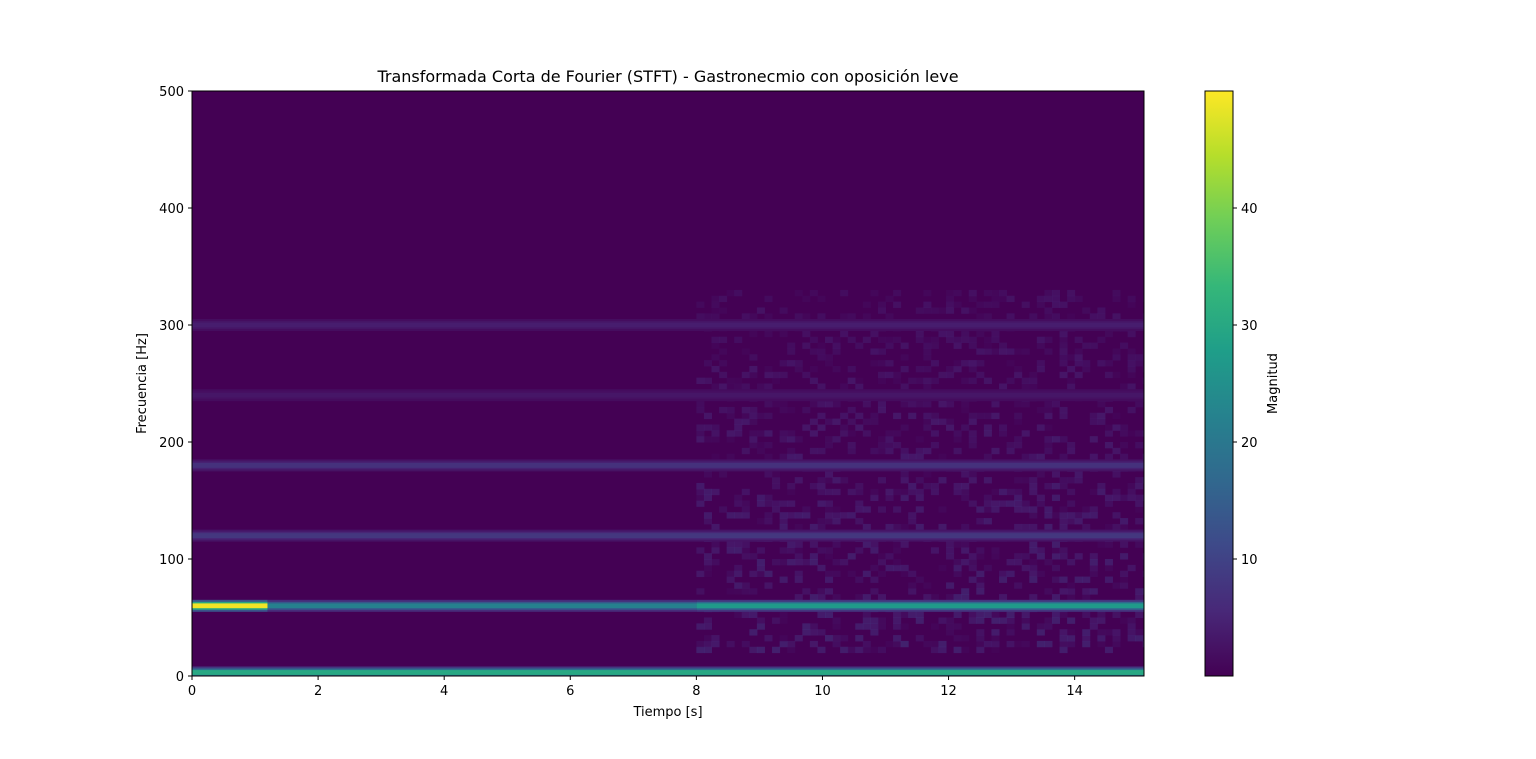  What do you see at coordinates (192, 691) in the screenshot?
I see `x-tick-label: 0` at bounding box center [192, 691].